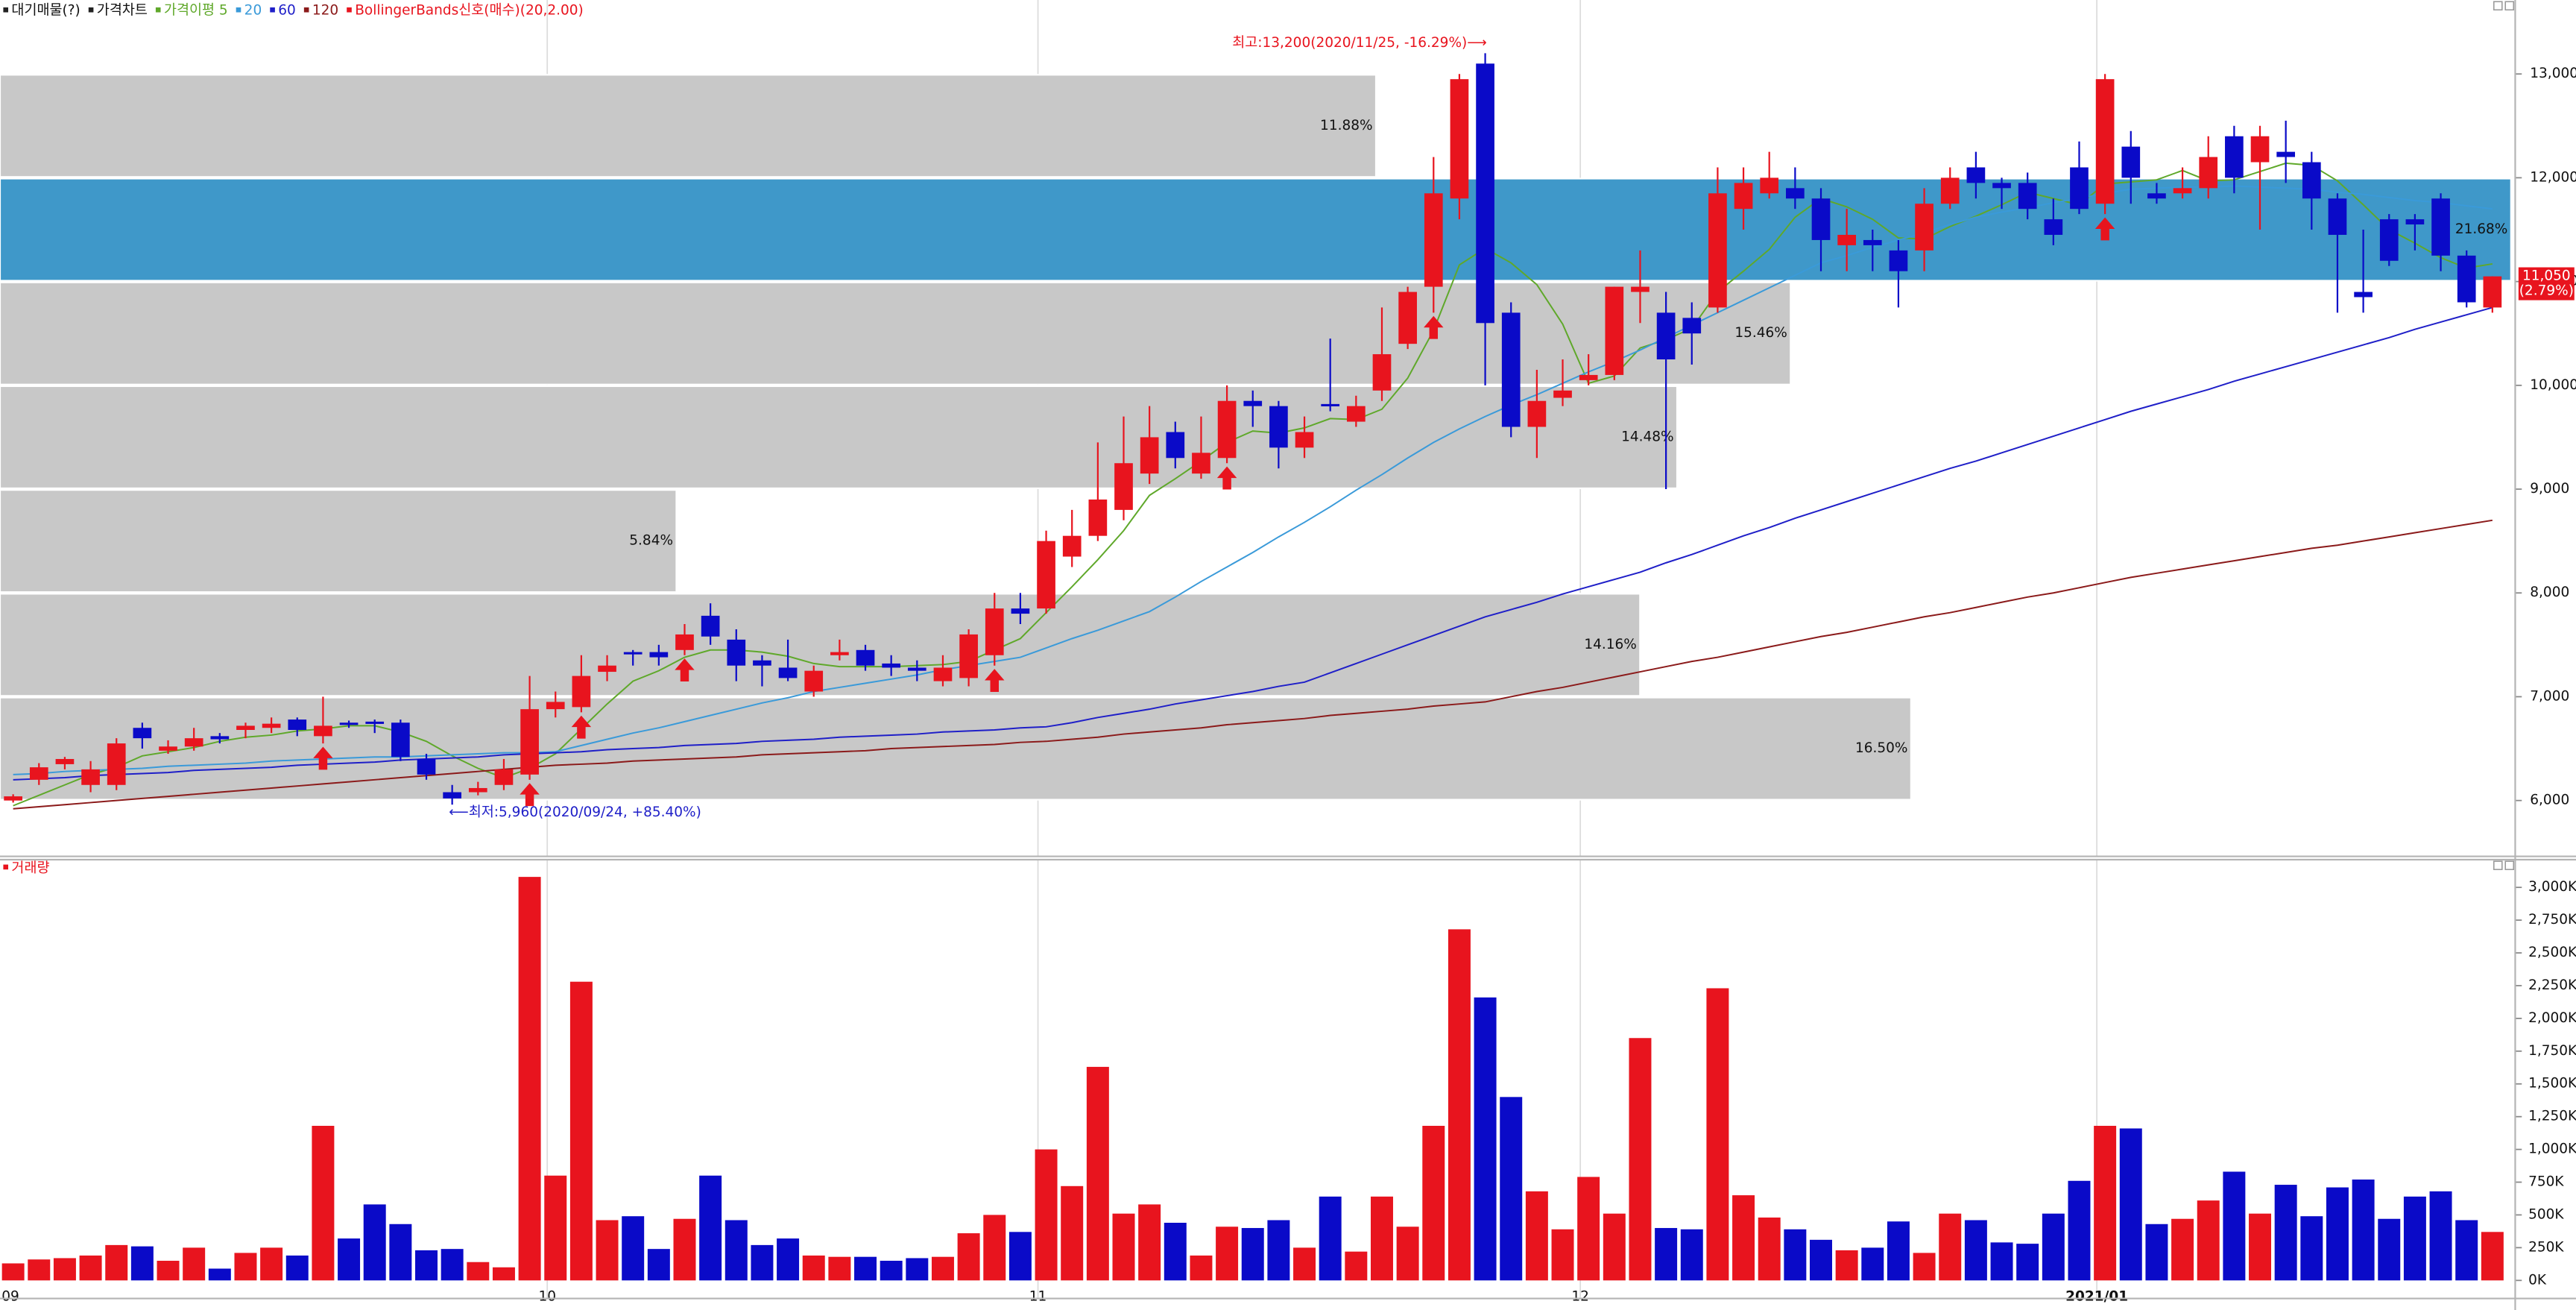 This screenshot has width=2576, height=1310. I want to click on y-tick-label: 1,500K, so click(2552, 1084).